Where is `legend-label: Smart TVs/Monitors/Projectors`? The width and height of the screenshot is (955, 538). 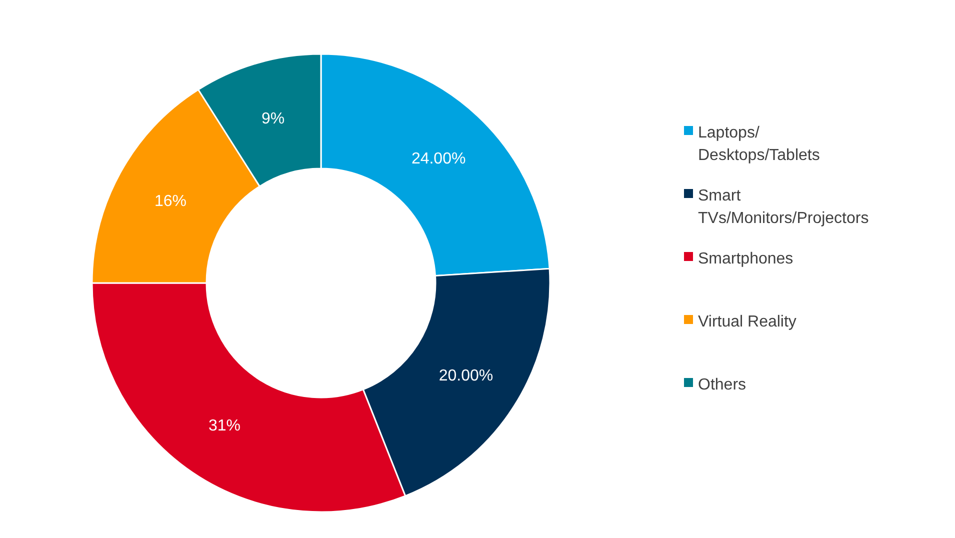 legend-label: Smart TVs/Monitors/Projectors is located at coordinates (783, 207).